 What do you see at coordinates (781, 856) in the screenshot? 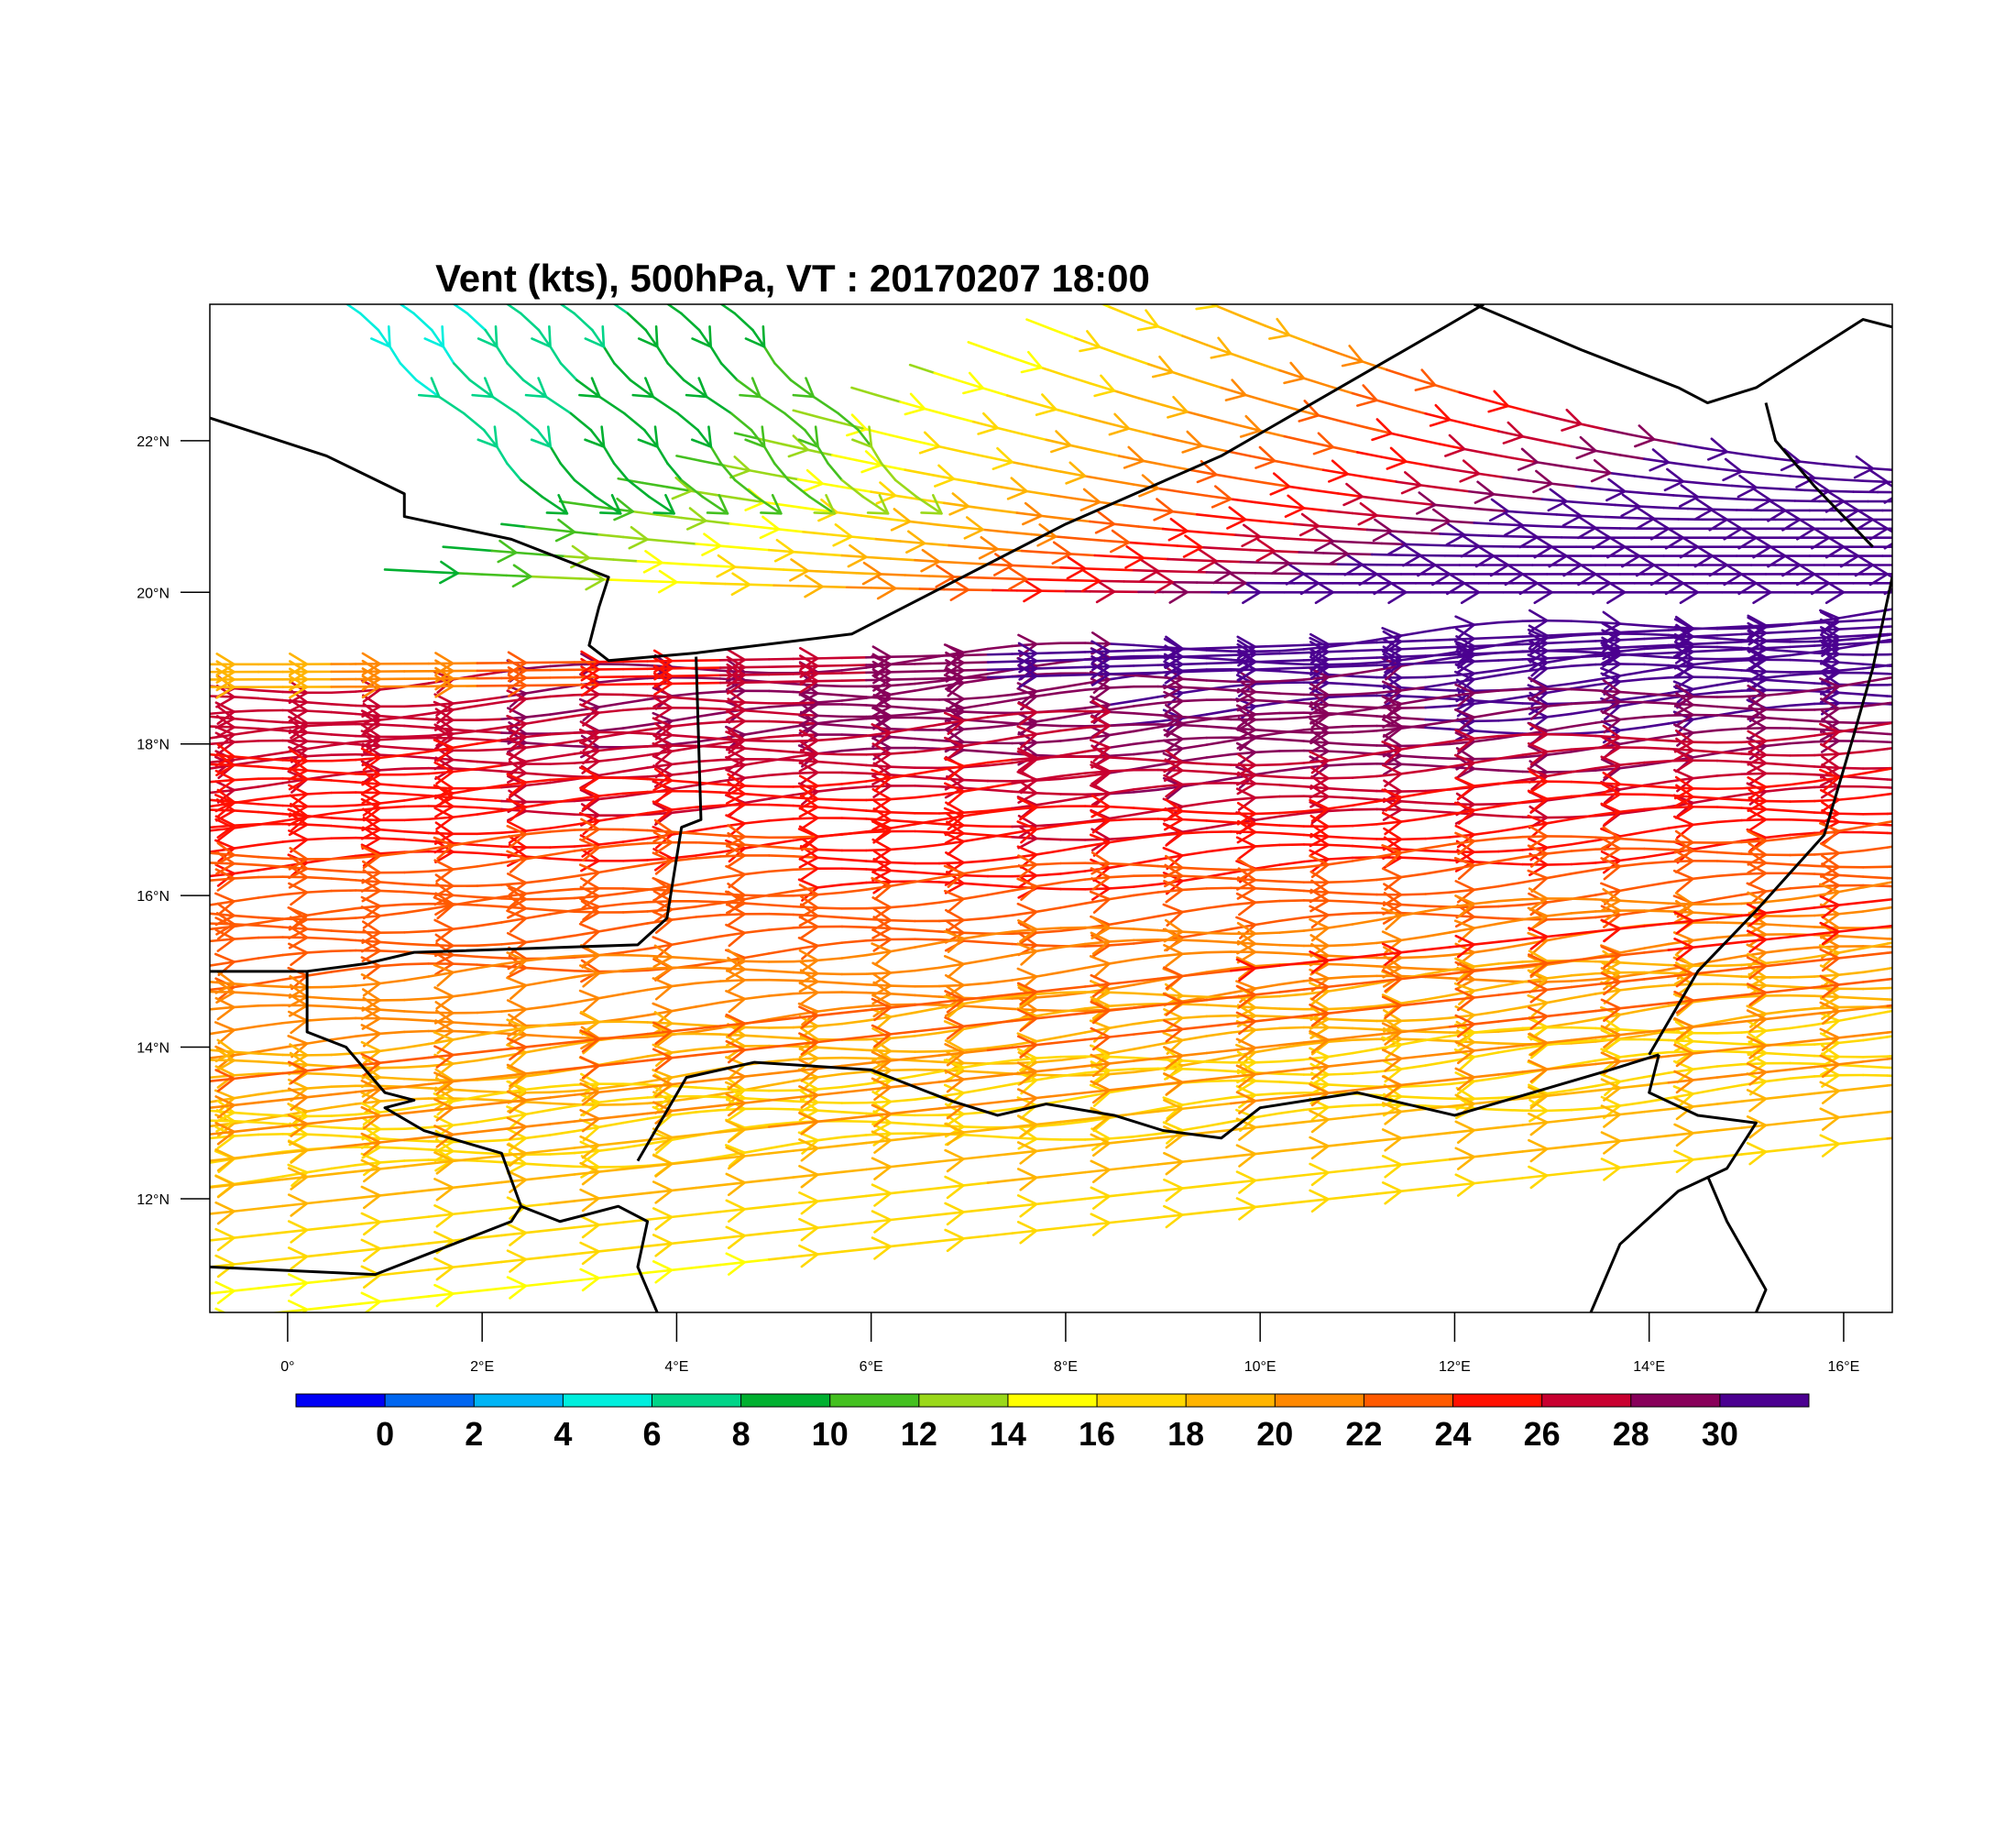
I see `band-4-line-2-segment` at bounding box center [781, 856].